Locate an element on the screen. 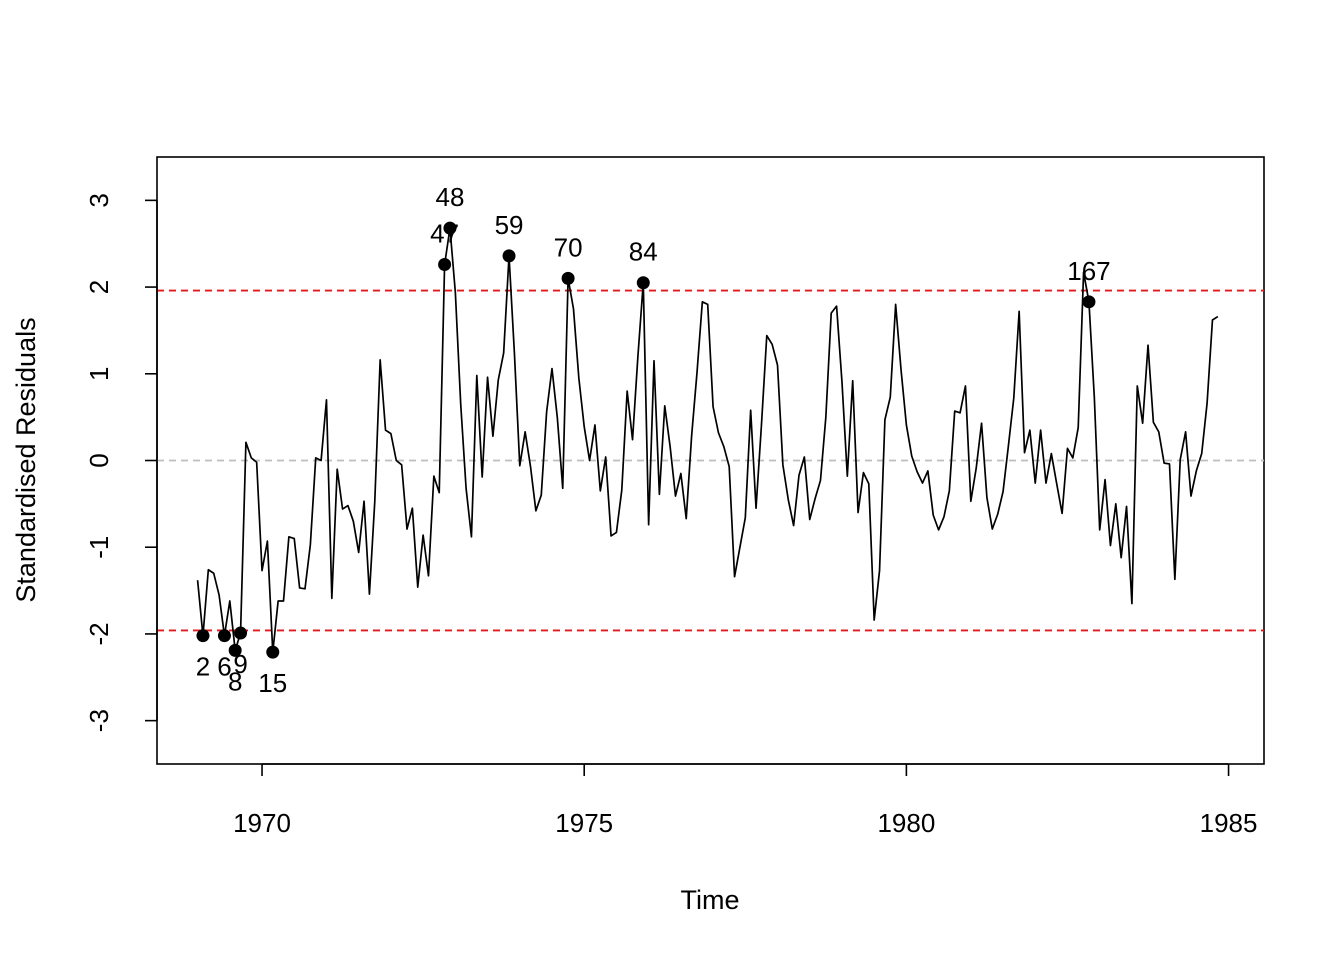 This screenshot has width=1344, height=960. outlier-label: 9 is located at coordinates (240, 664).